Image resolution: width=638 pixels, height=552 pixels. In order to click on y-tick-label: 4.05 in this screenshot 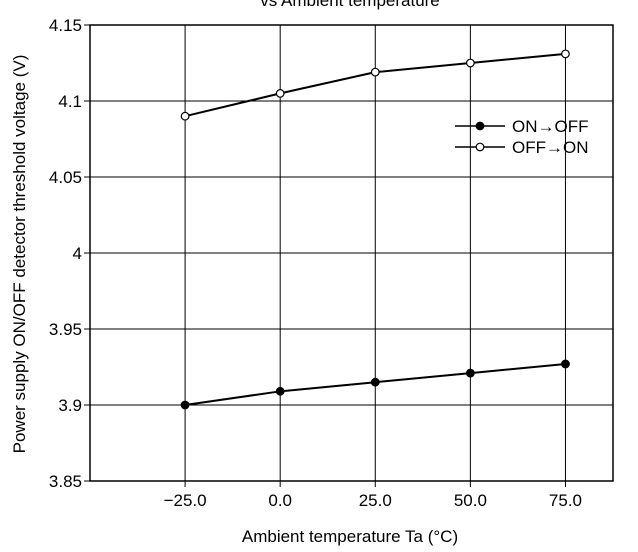, I will do `click(65, 177)`.